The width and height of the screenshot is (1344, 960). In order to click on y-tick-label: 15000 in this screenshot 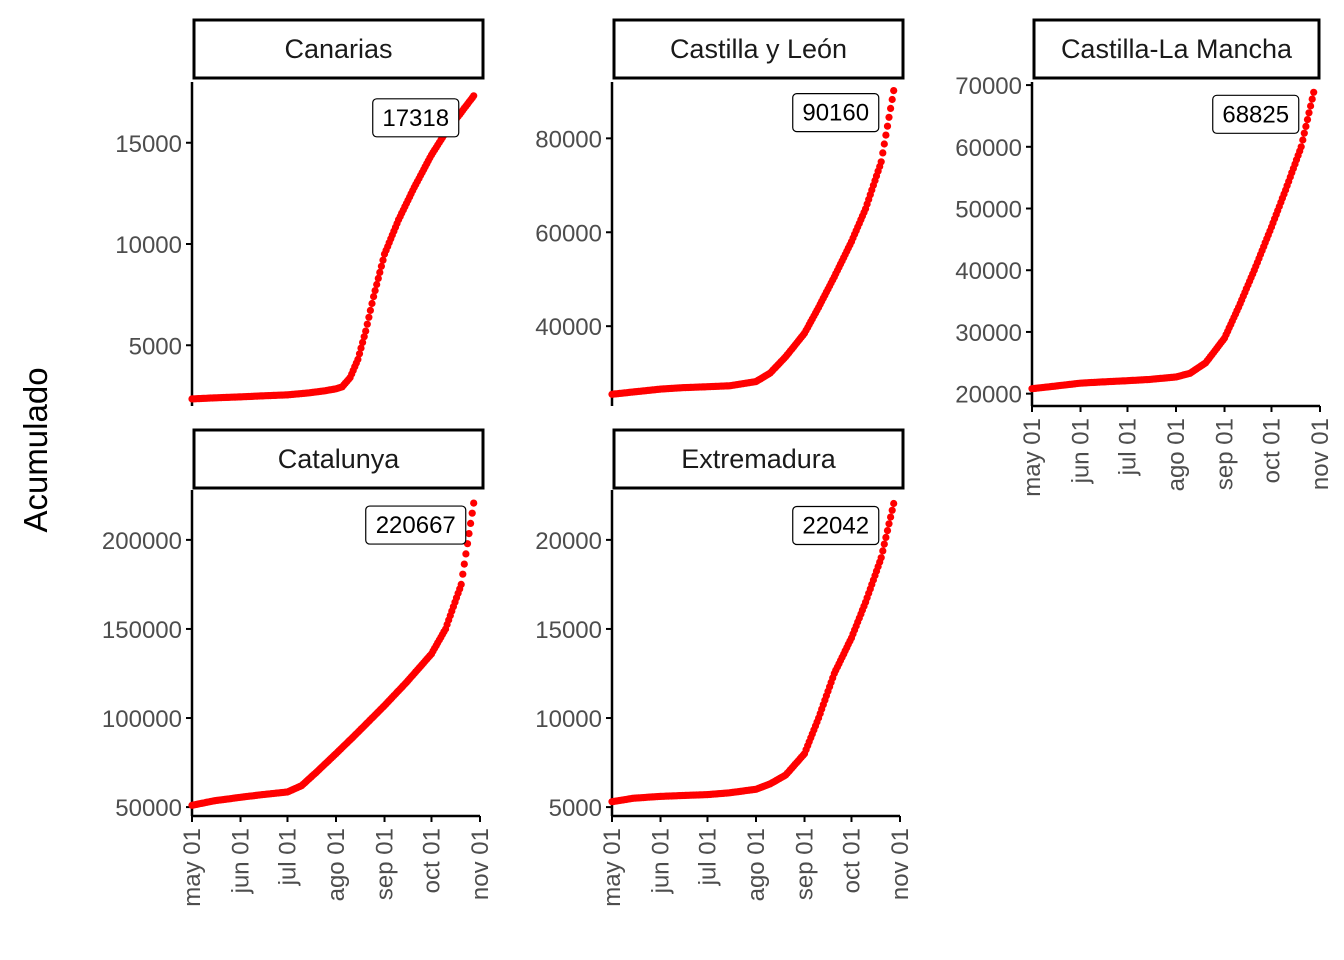, I will do `click(148, 144)`.